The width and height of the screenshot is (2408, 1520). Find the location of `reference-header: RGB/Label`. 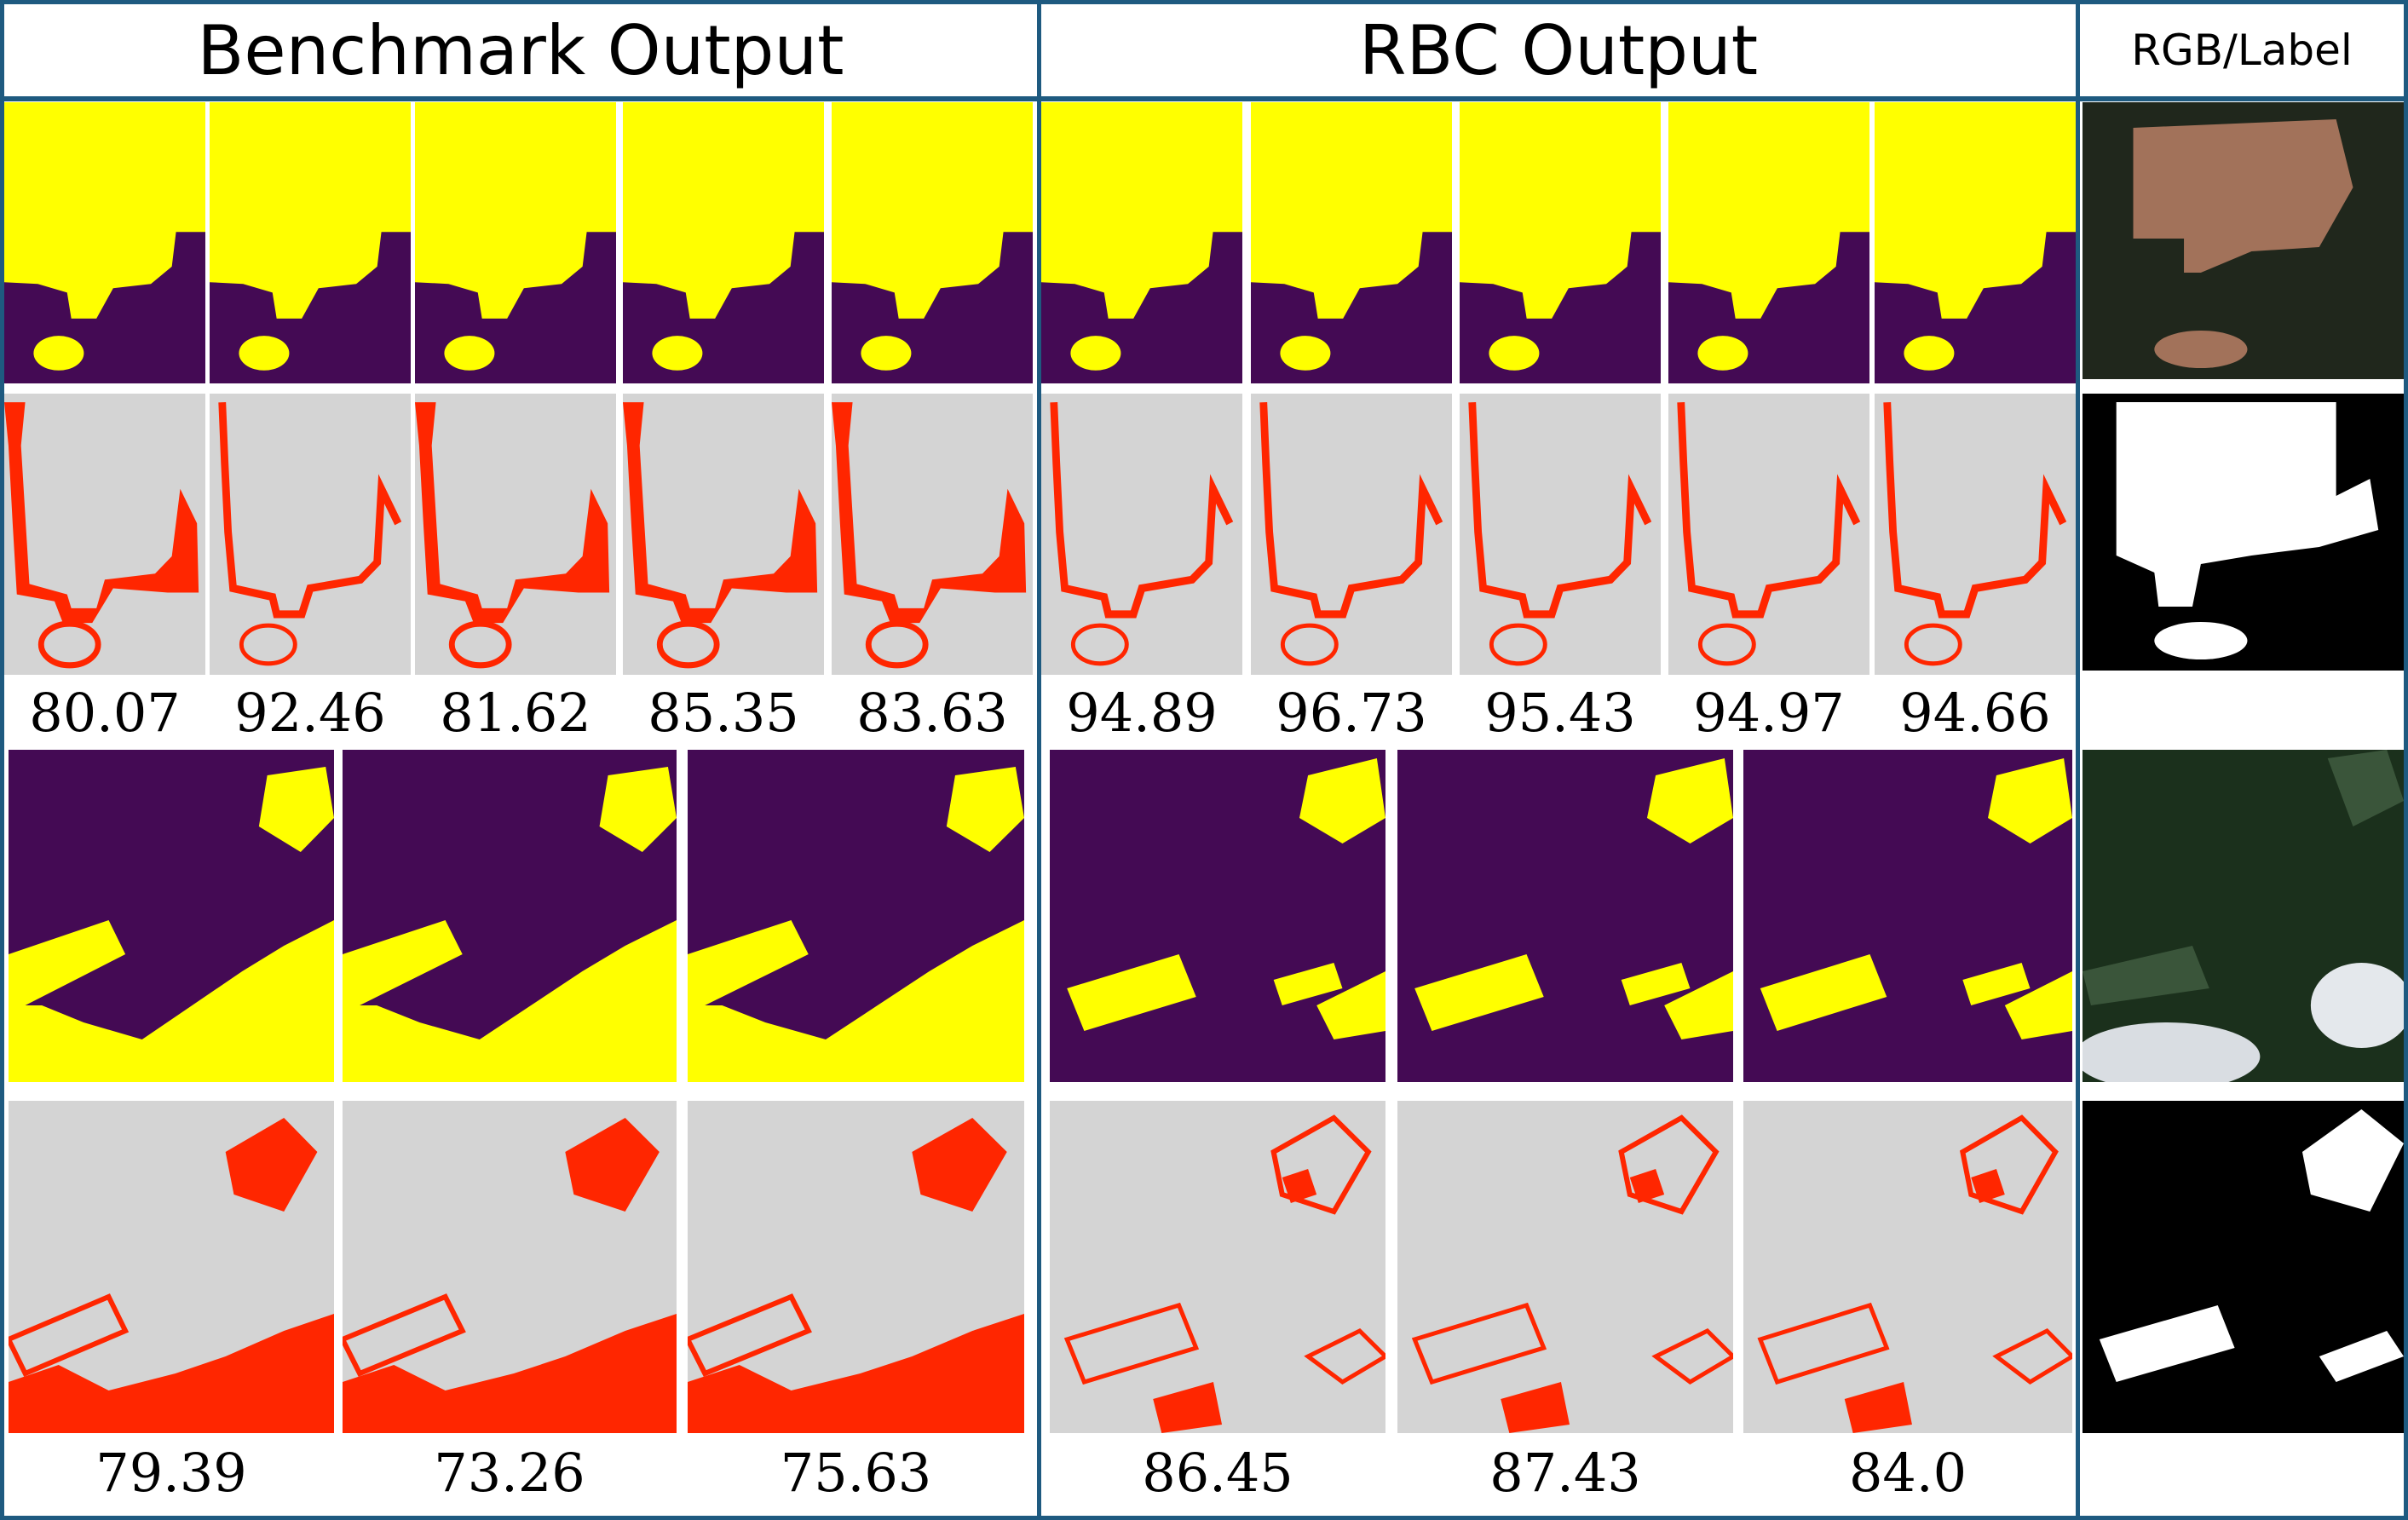

reference-header: RGB/Label is located at coordinates (2242, 51).